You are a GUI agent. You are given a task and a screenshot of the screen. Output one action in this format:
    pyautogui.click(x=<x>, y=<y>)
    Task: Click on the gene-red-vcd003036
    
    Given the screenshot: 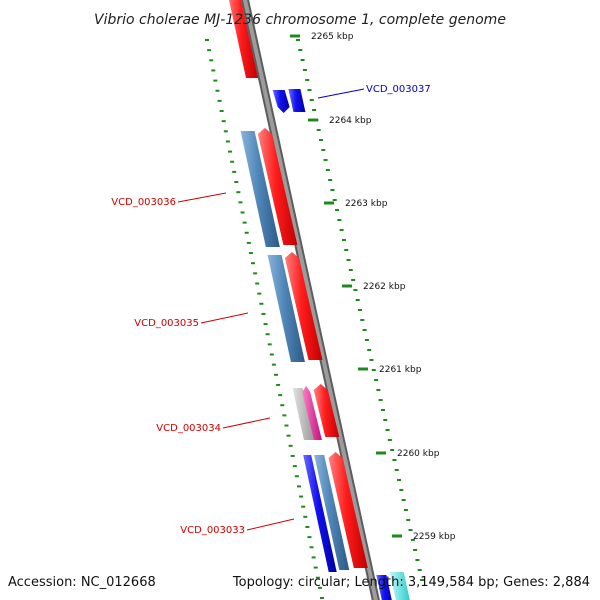 What is the action you would take?
    pyautogui.click(x=277, y=186)
    